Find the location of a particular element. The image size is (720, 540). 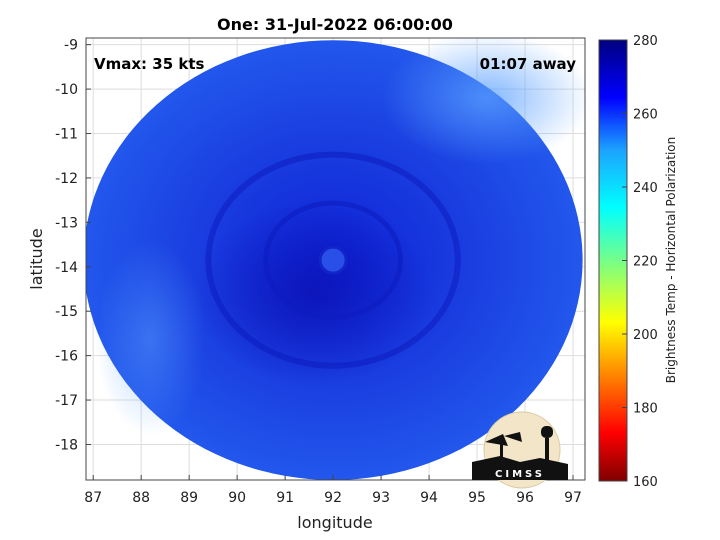

y-axis-label: latitude is located at coordinates (36, 258).